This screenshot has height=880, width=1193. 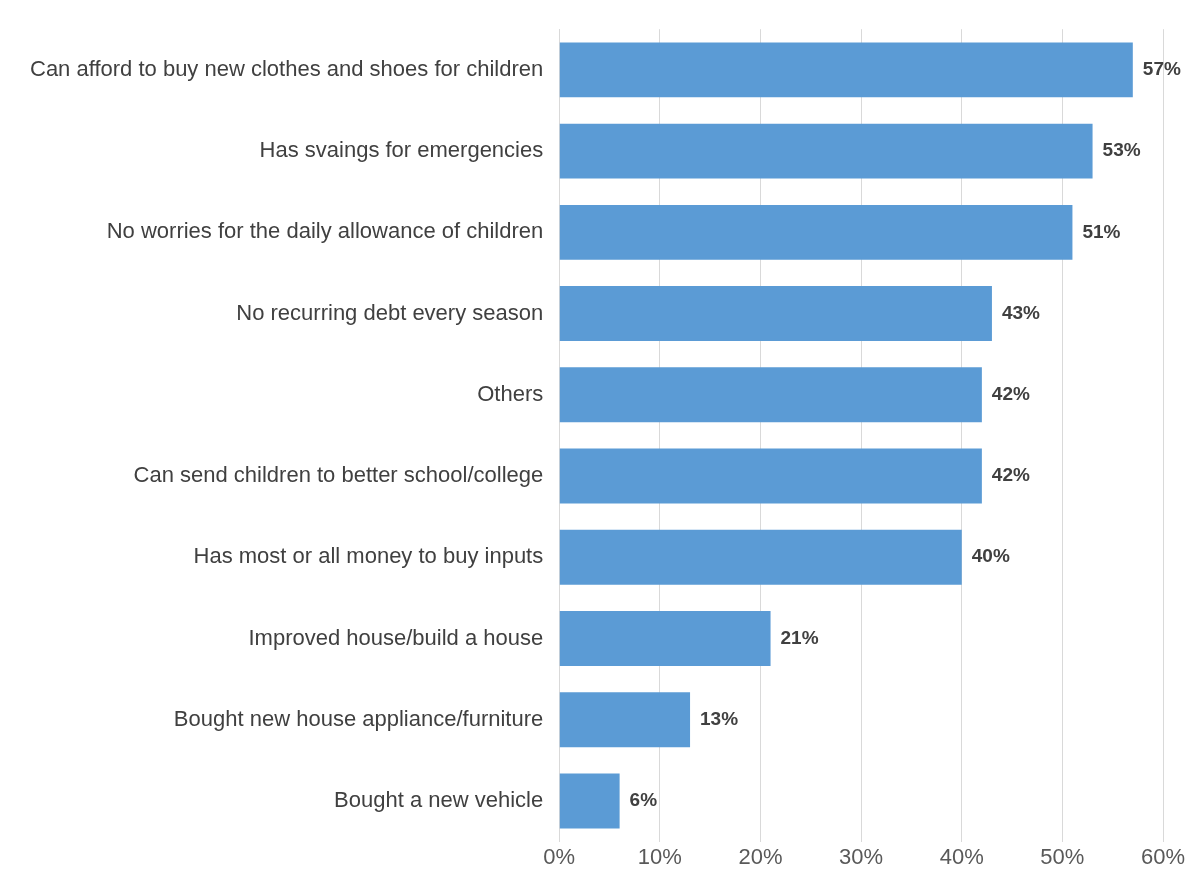 I want to click on y-tick-label: Has most or all money to buy inputs, so click(x=368, y=556).